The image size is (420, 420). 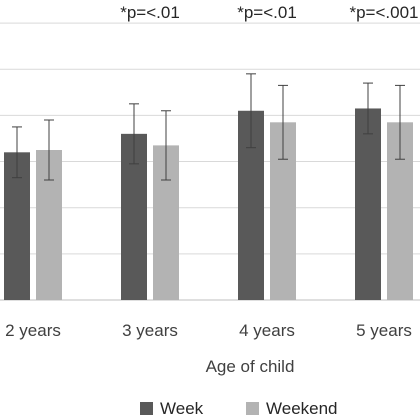 What do you see at coordinates (239, 408) in the screenshot?
I see `legend: Week Weekend` at bounding box center [239, 408].